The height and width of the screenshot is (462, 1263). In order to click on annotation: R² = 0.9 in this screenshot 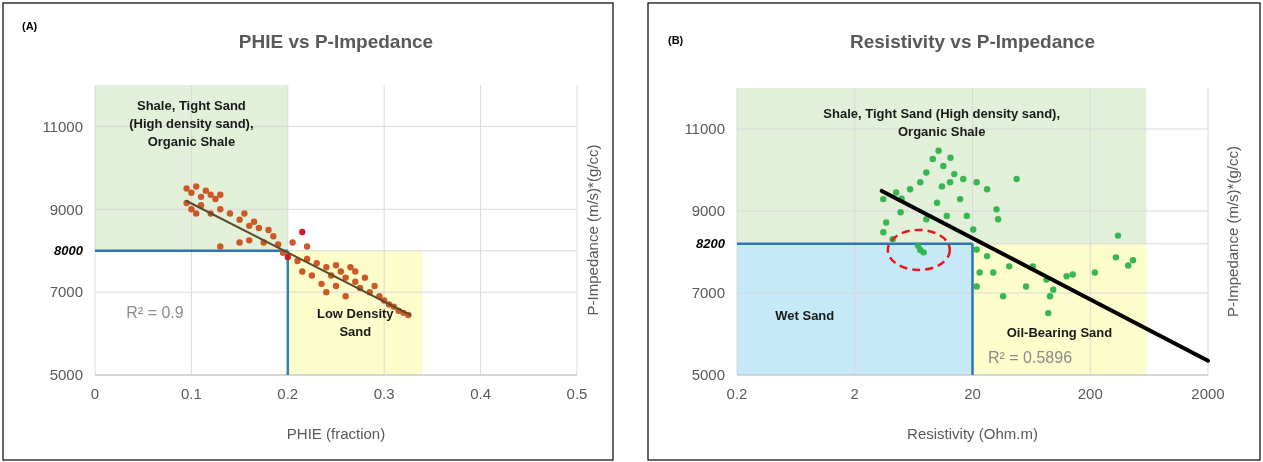, I will do `click(155, 312)`.